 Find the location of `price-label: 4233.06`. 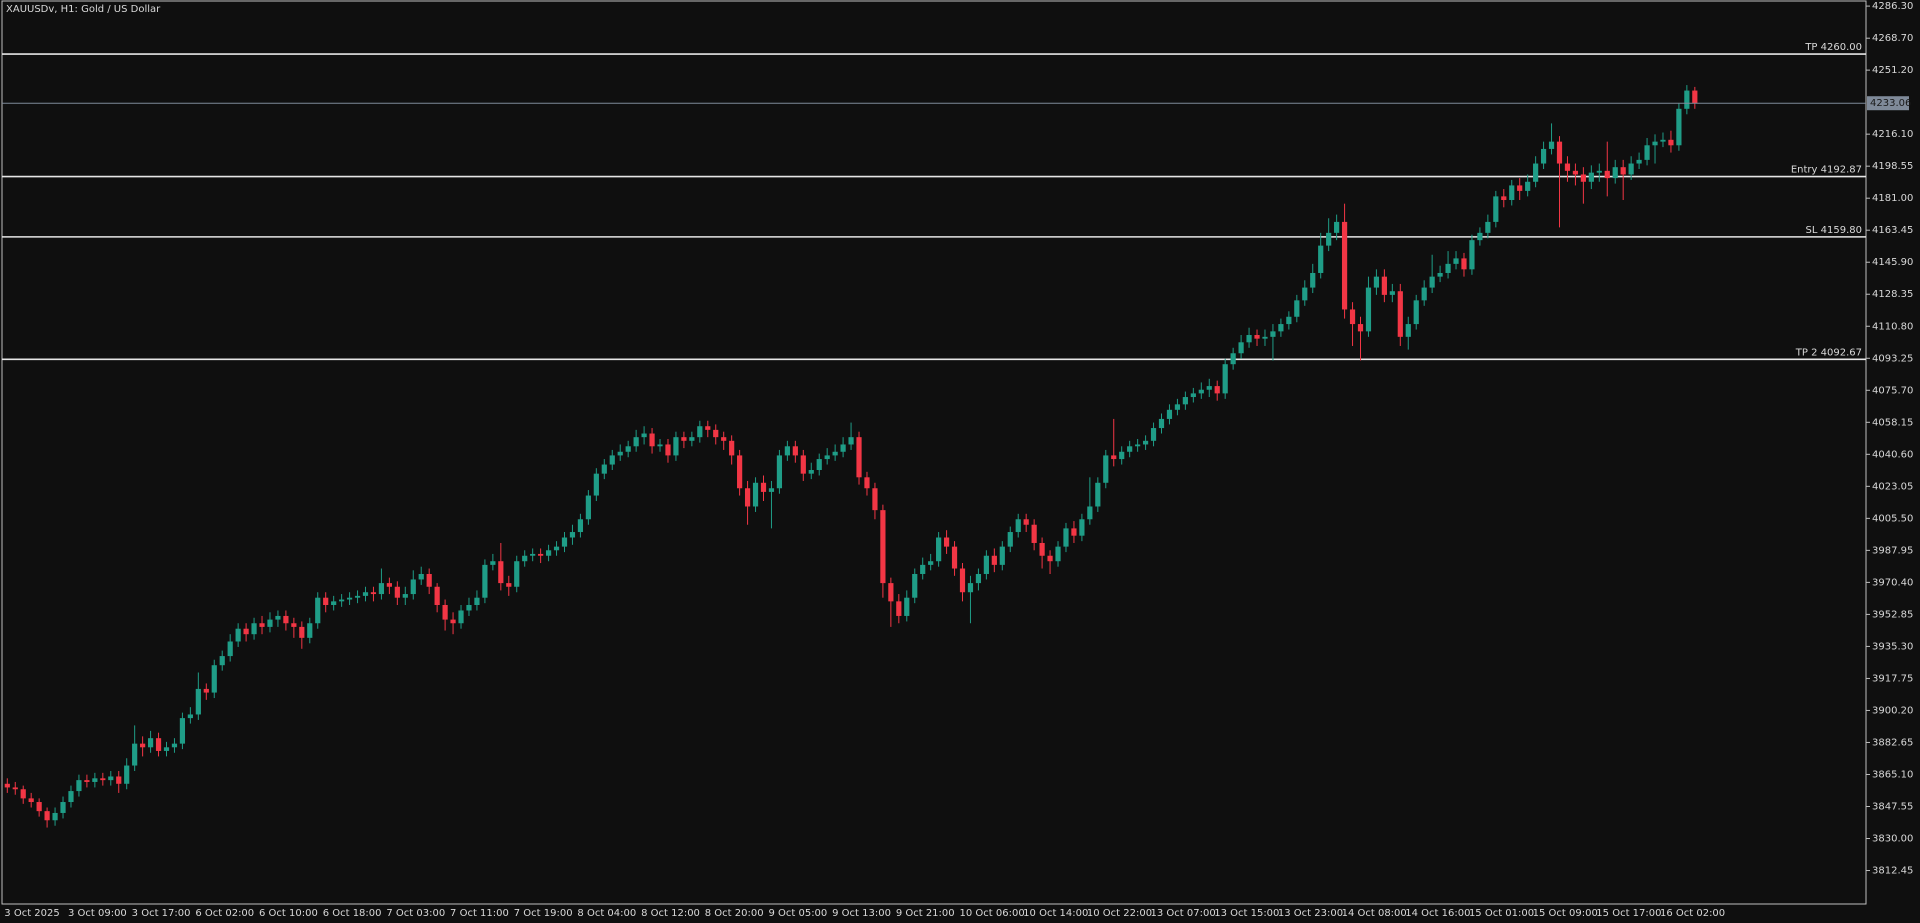

price-label: 4233.06 is located at coordinates (1890, 103).